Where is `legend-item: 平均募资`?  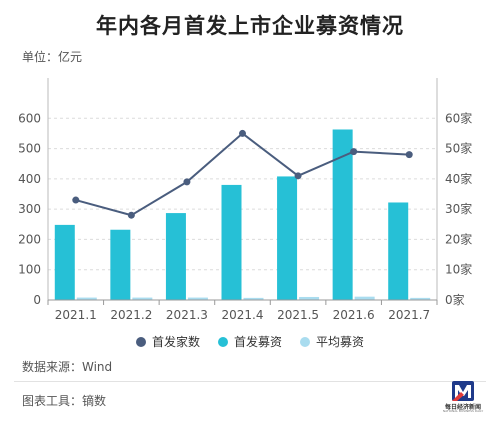 legend-item: 平均募资 is located at coordinates (332, 341).